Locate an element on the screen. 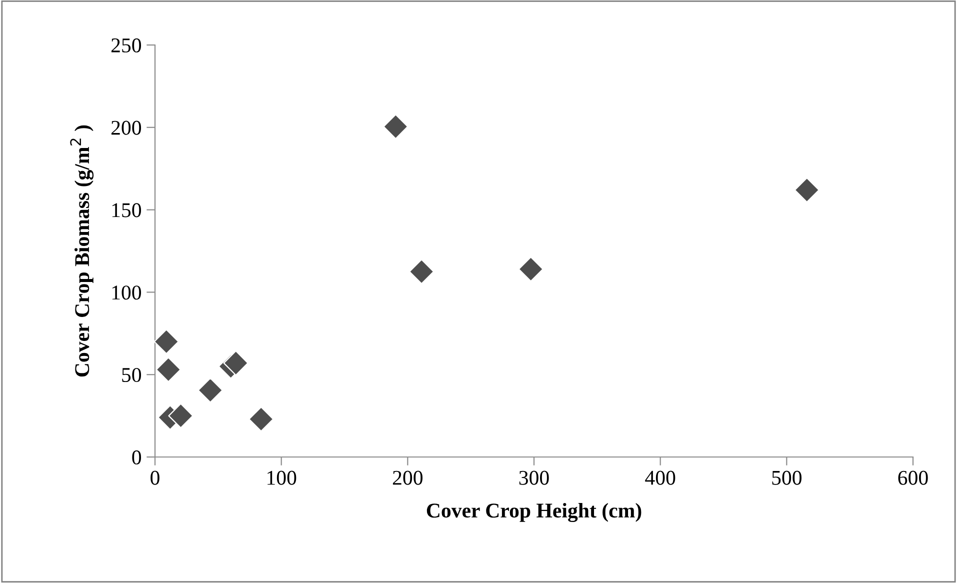 This screenshot has width=957, height=583. y-tick-label: 50 is located at coordinates (132, 375).